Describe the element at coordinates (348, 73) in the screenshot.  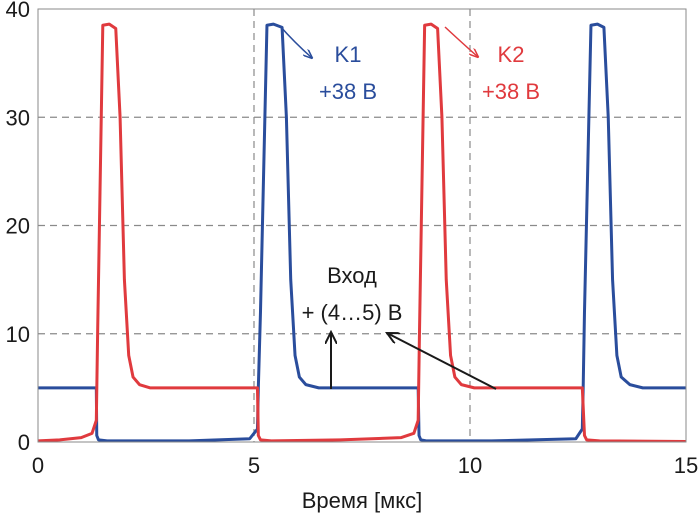
I see `annotation-k1: K1 +38 В` at that location.